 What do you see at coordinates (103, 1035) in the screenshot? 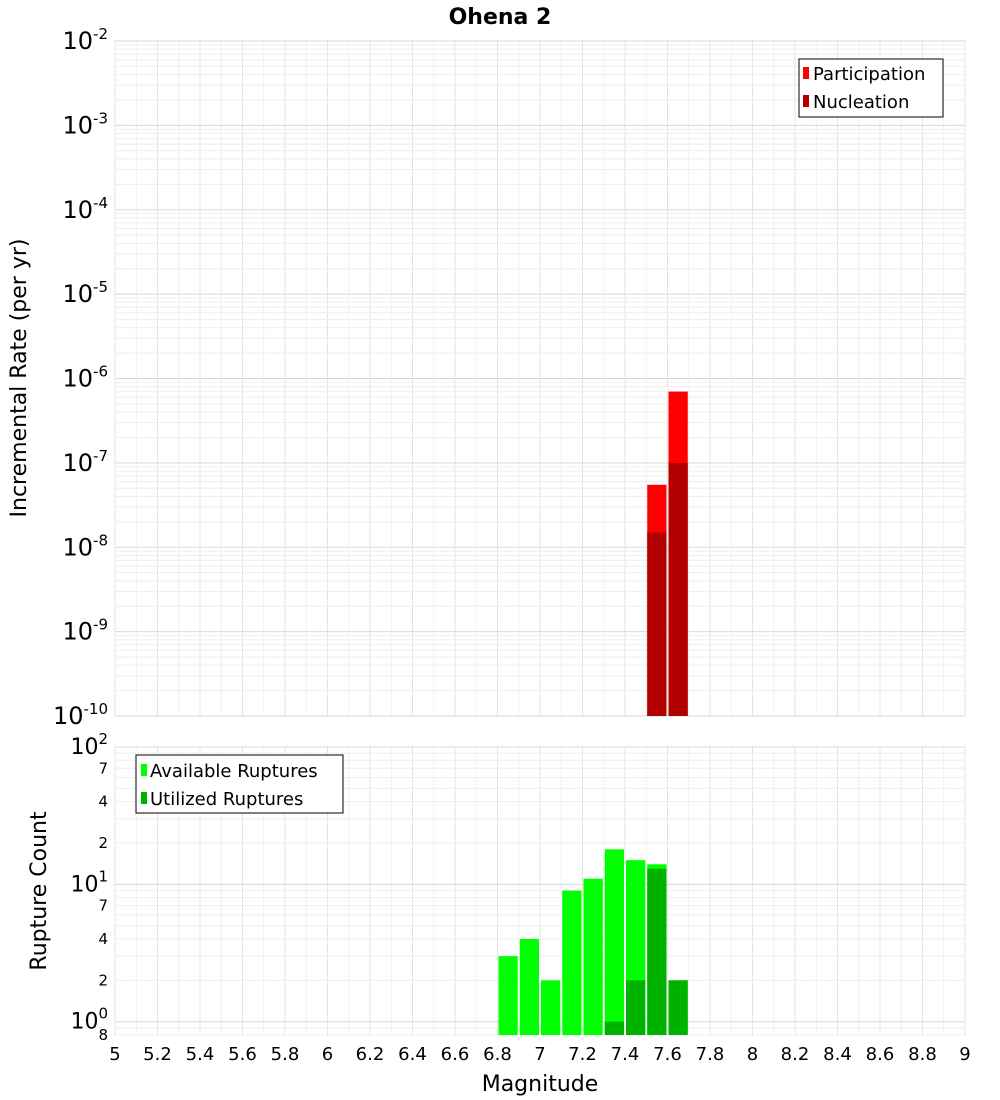
I see `y-tick-label: 8` at bounding box center [103, 1035].